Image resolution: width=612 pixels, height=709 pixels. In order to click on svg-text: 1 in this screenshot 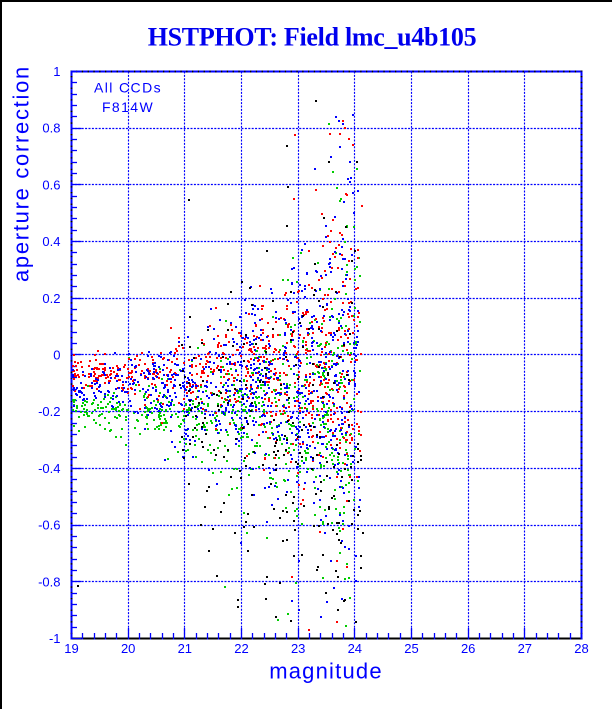, I will do `click(56, 71)`.